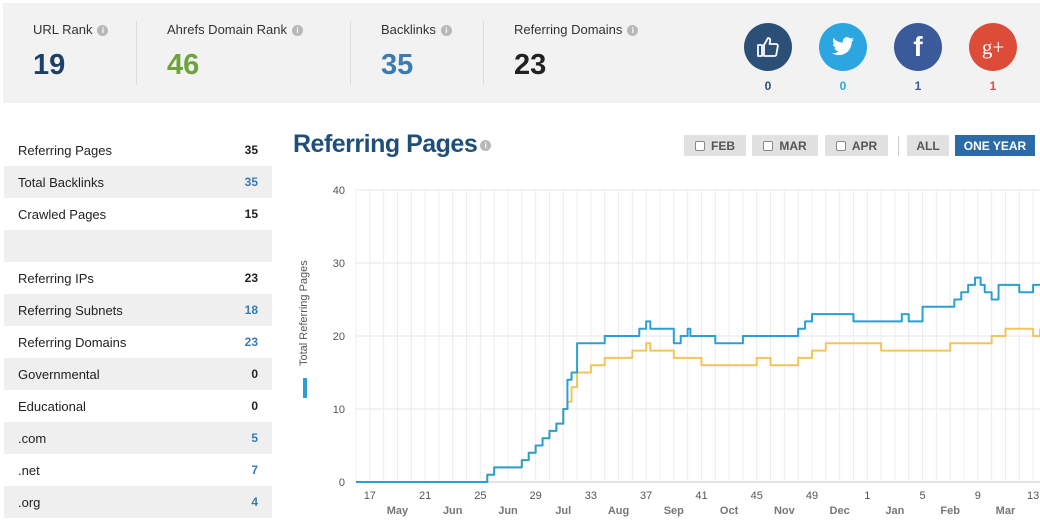 This screenshot has width=1040, height=528. Describe the element at coordinates (646, 496) in the screenshot. I see `x-tick-label: 37` at that location.